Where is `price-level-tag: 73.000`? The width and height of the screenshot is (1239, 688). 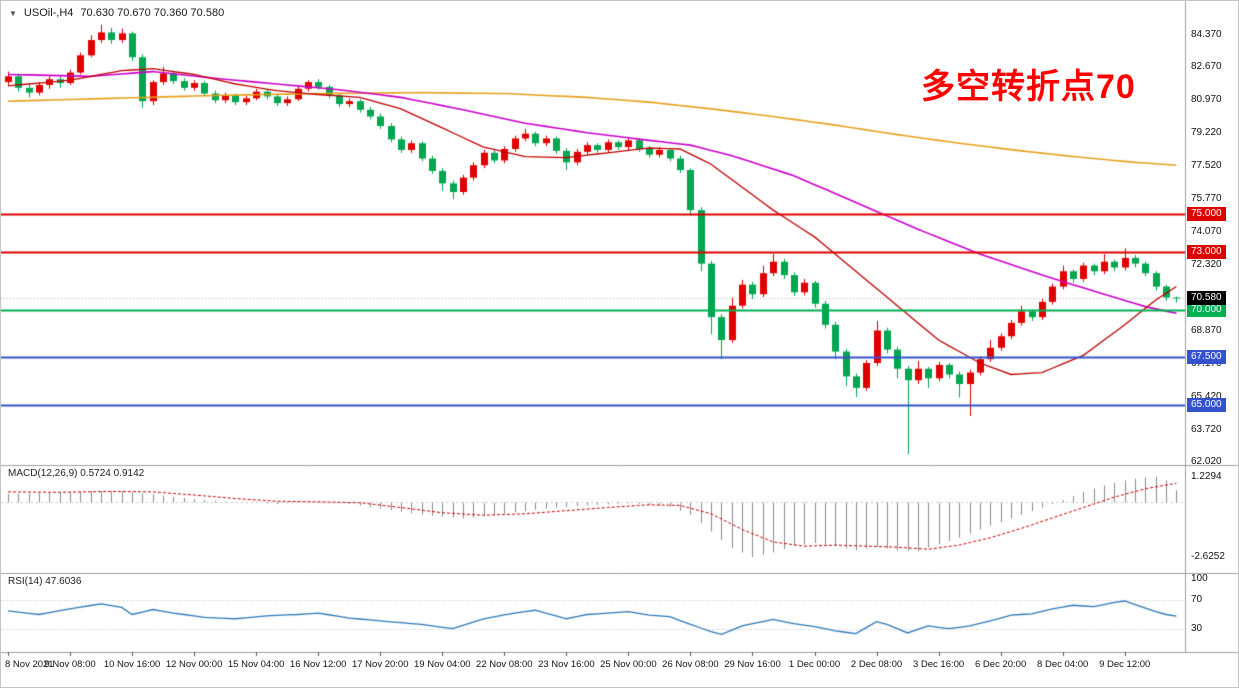
price-level-tag: 73.000 is located at coordinates (1206, 252).